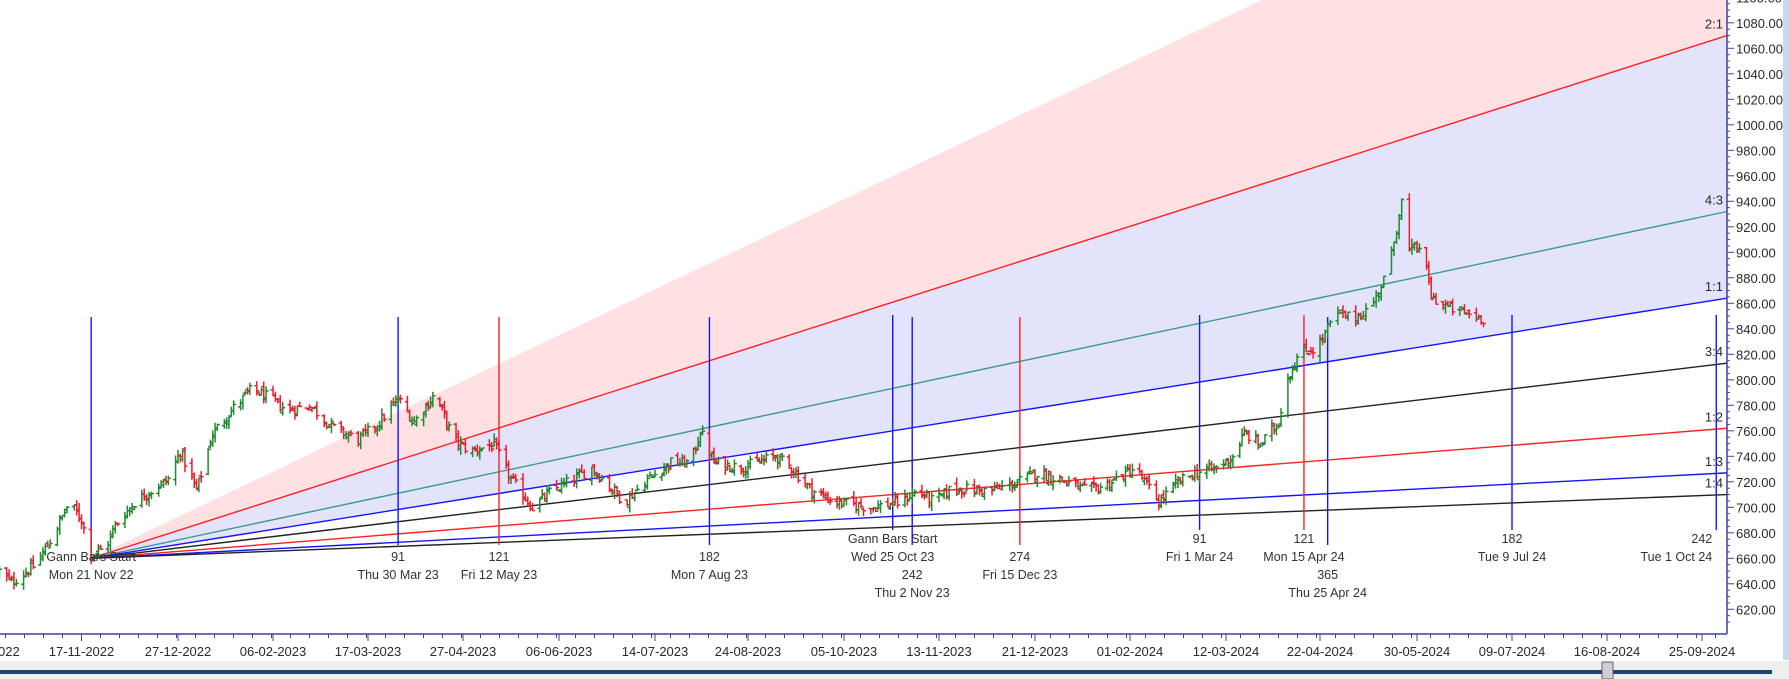  What do you see at coordinates (1756, 227) in the screenshot?
I see `price-tick-label: 920.00` at bounding box center [1756, 227].